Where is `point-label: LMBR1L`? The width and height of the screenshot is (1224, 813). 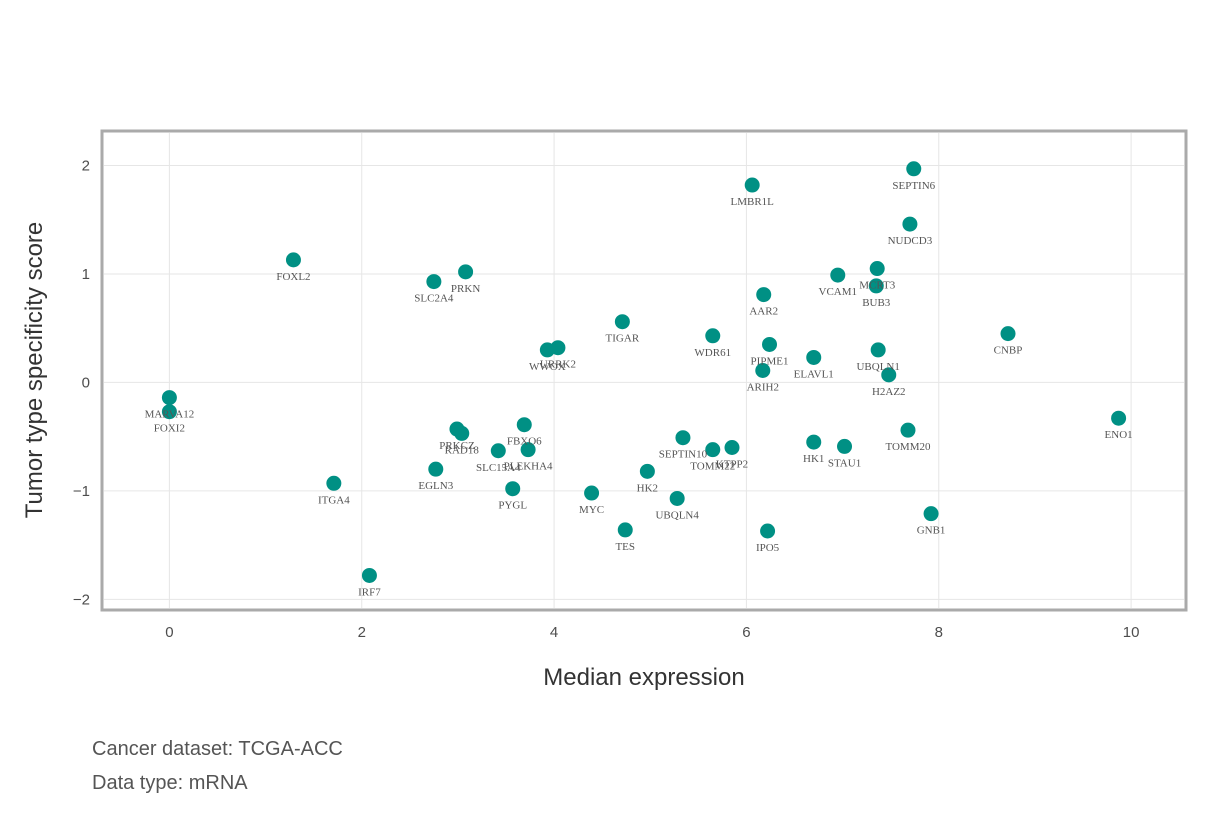
point-label: LMBR1L is located at coordinates (752, 202).